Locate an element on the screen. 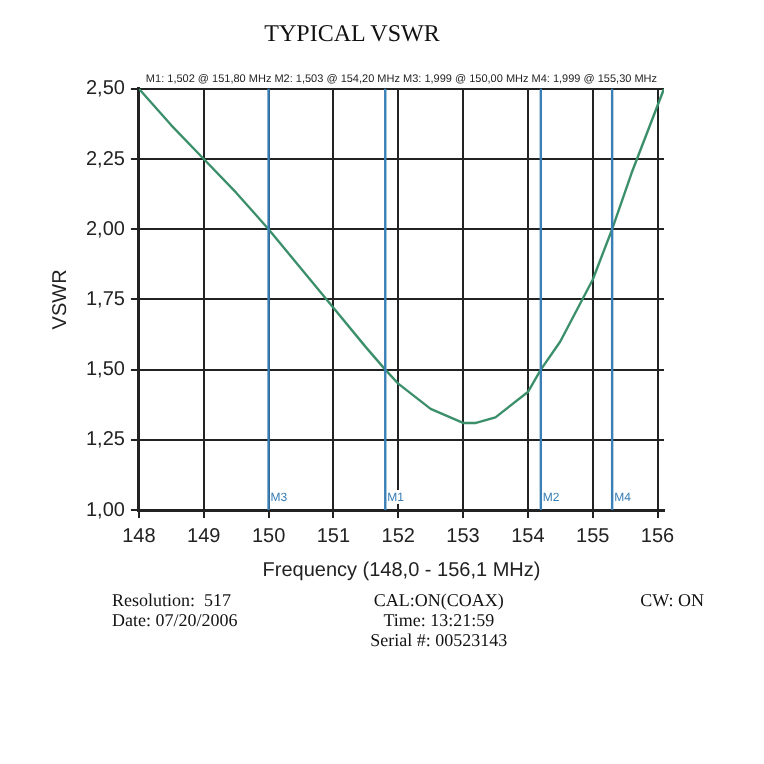 The height and width of the screenshot is (764, 764). x-tick-label: 156 is located at coordinates (658, 536).